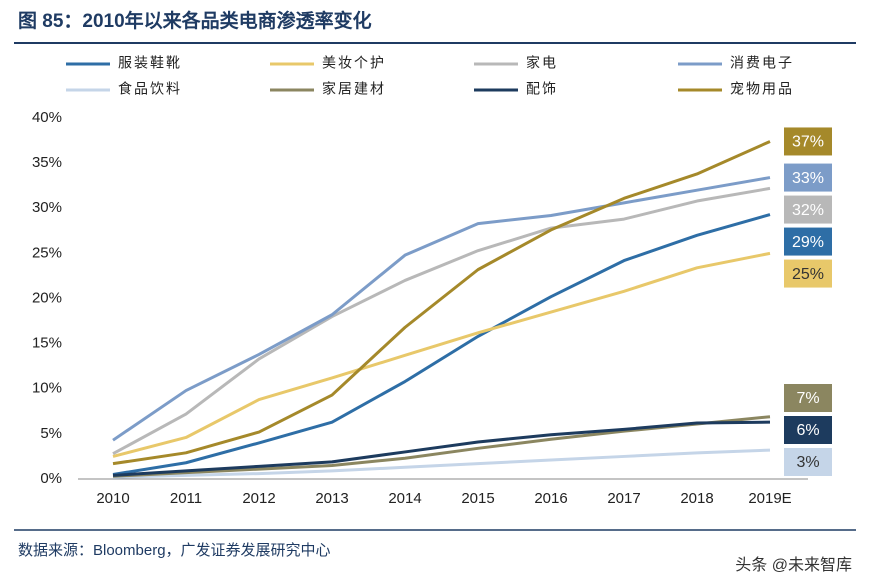  I want to click on legend-label: 美妆个护, so click(354, 63).